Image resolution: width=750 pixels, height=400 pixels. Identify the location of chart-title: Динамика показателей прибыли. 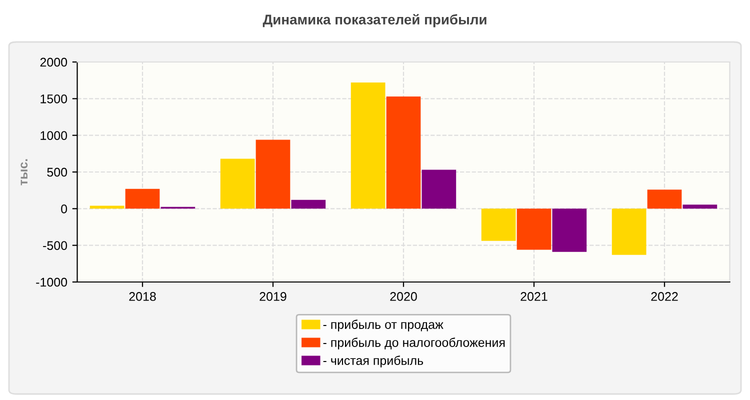
(374, 21).